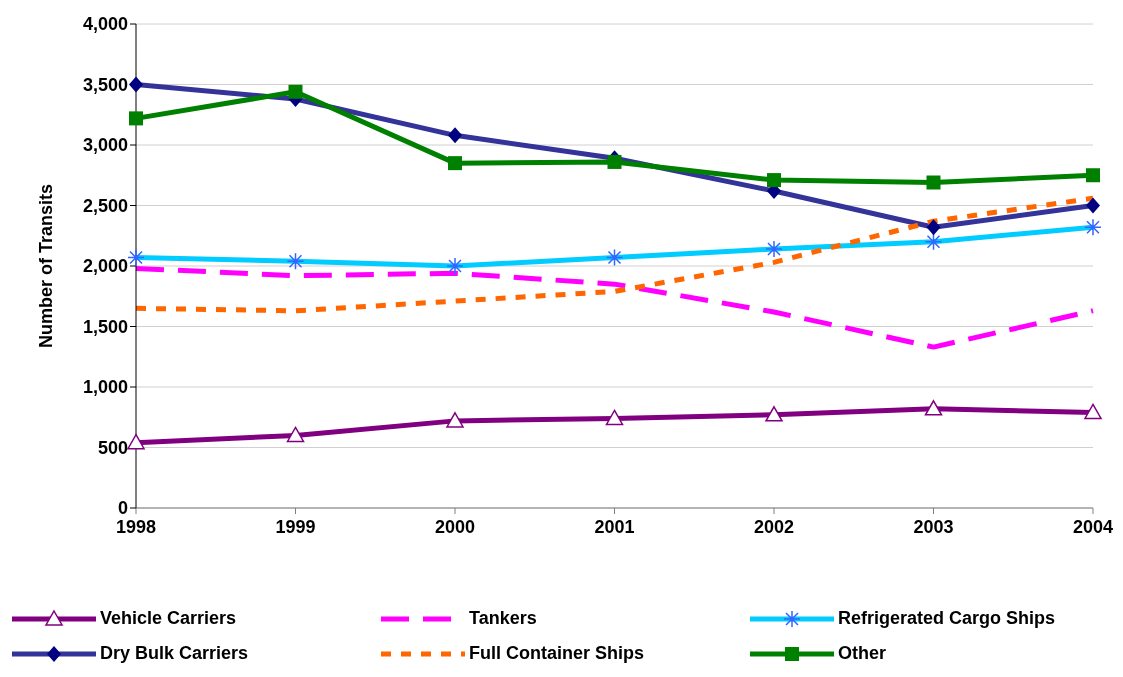 The width and height of the screenshot is (1123, 677). What do you see at coordinates (503, 618) in the screenshot?
I see `legend-label: Tankers` at bounding box center [503, 618].